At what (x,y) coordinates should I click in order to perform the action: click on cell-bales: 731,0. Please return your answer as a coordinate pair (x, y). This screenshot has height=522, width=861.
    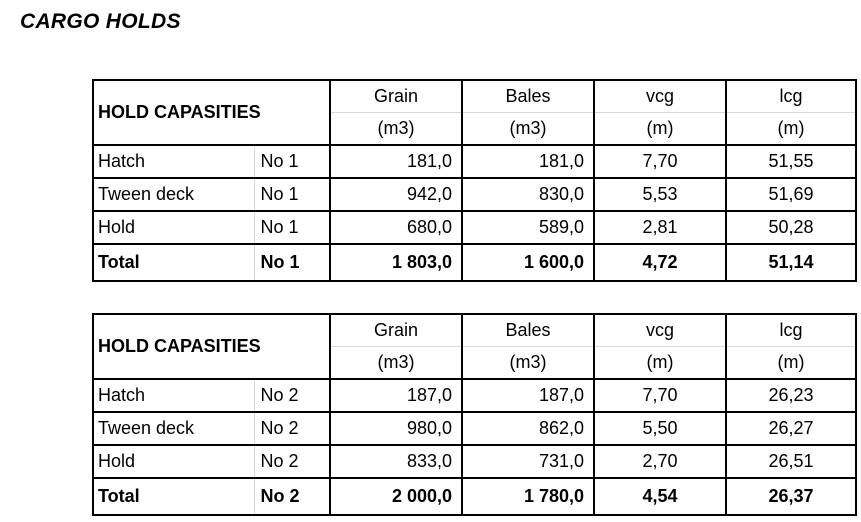
    Looking at the image, I should click on (528, 461).